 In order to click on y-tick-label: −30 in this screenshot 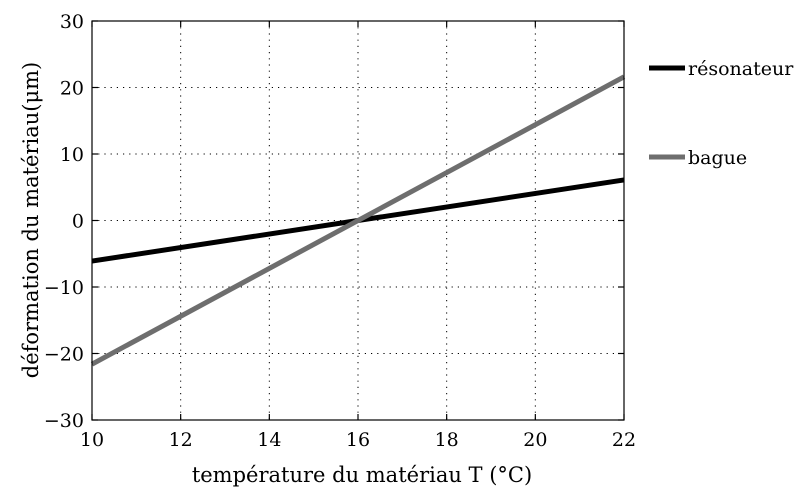, I will do `click(64, 421)`.